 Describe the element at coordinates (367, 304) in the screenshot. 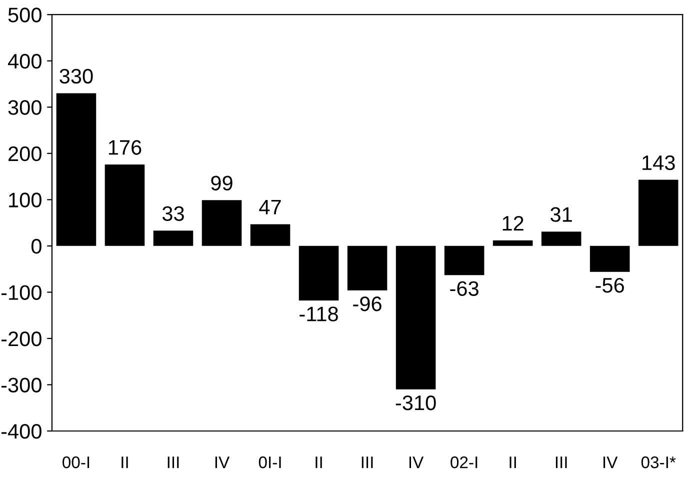

I see `data-label: -96` at that location.